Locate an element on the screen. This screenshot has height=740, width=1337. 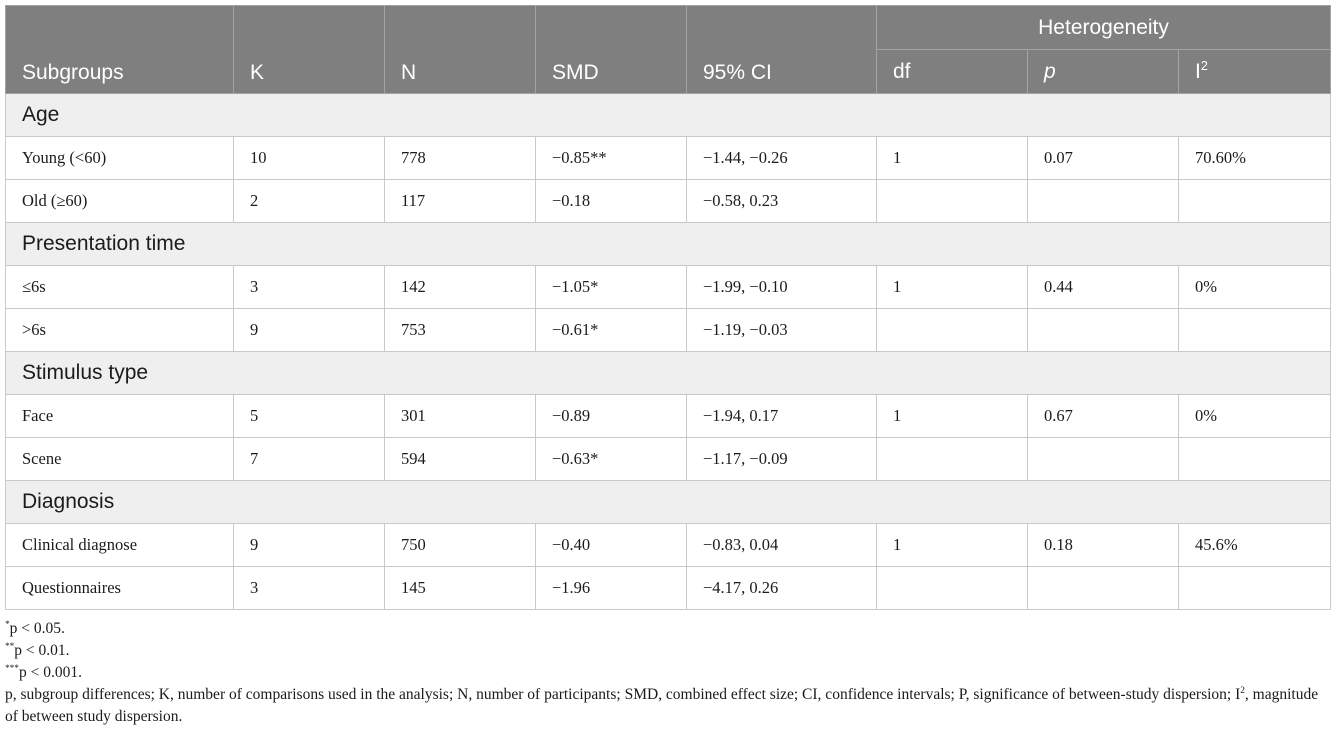
cell-ci: −4.17, 0.26 is located at coordinates (781, 588).